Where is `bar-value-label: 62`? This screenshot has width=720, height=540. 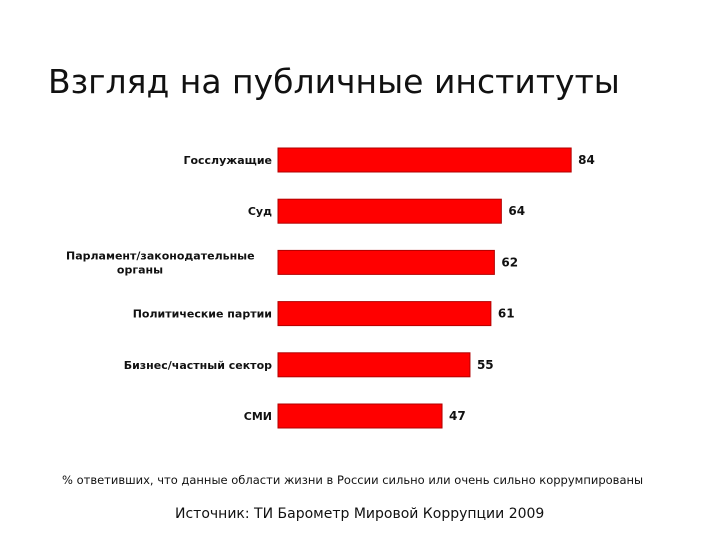 bar-value-label: 62 is located at coordinates (509, 262).